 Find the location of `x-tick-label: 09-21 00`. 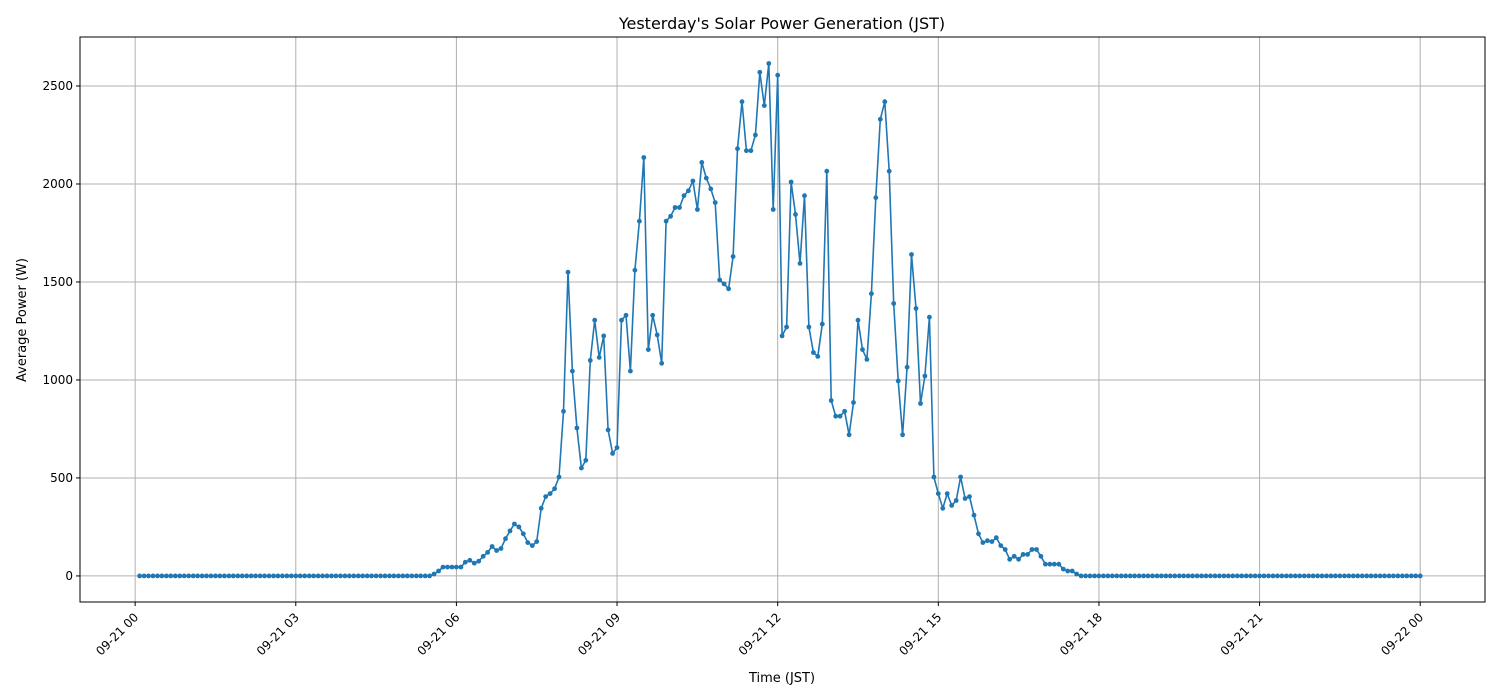

x-tick-label: 09-21 00 is located at coordinates (117, 634).